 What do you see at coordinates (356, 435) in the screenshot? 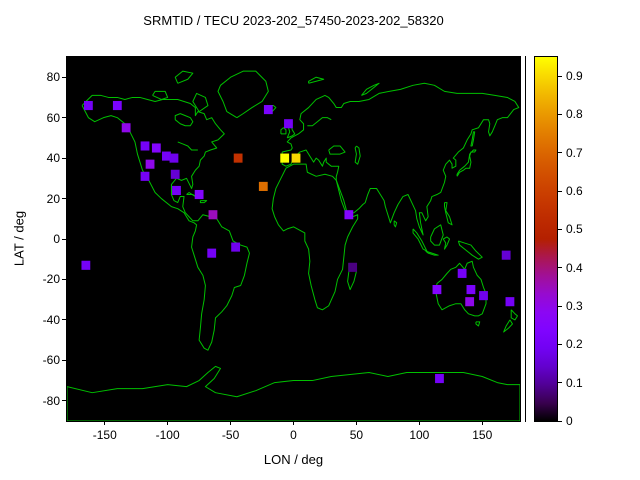
I see `x-tick-label: 50` at bounding box center [356, 435].